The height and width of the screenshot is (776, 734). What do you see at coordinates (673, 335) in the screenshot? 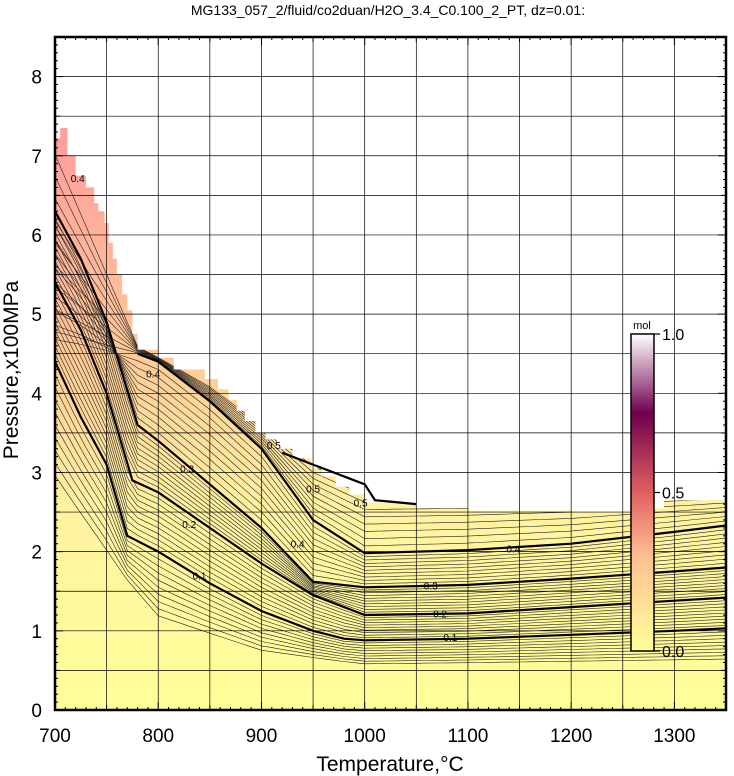
I see `colorbar-tick-label: 1.0` at bounding box center [673, 335].